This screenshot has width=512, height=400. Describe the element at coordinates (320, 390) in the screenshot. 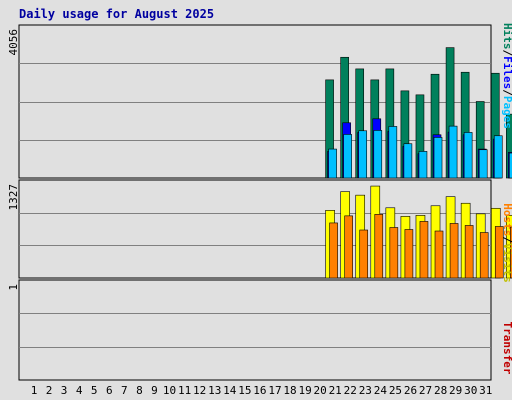

I see `x-tick-label: 20` at that location.